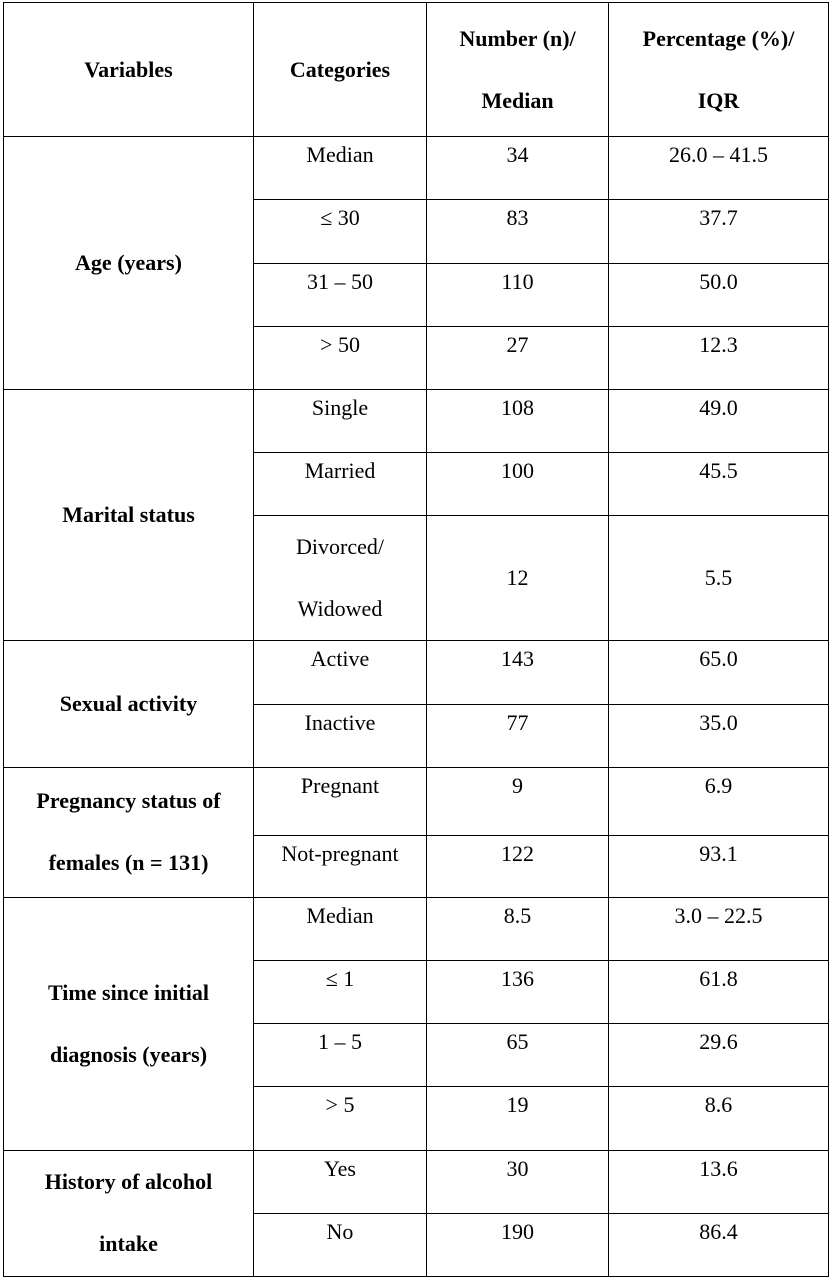 This screenshot has height=1280, width=832. Describe the element at coordinates (517, 1118) in the screenshot. I see `number-cell: 19` at that location.